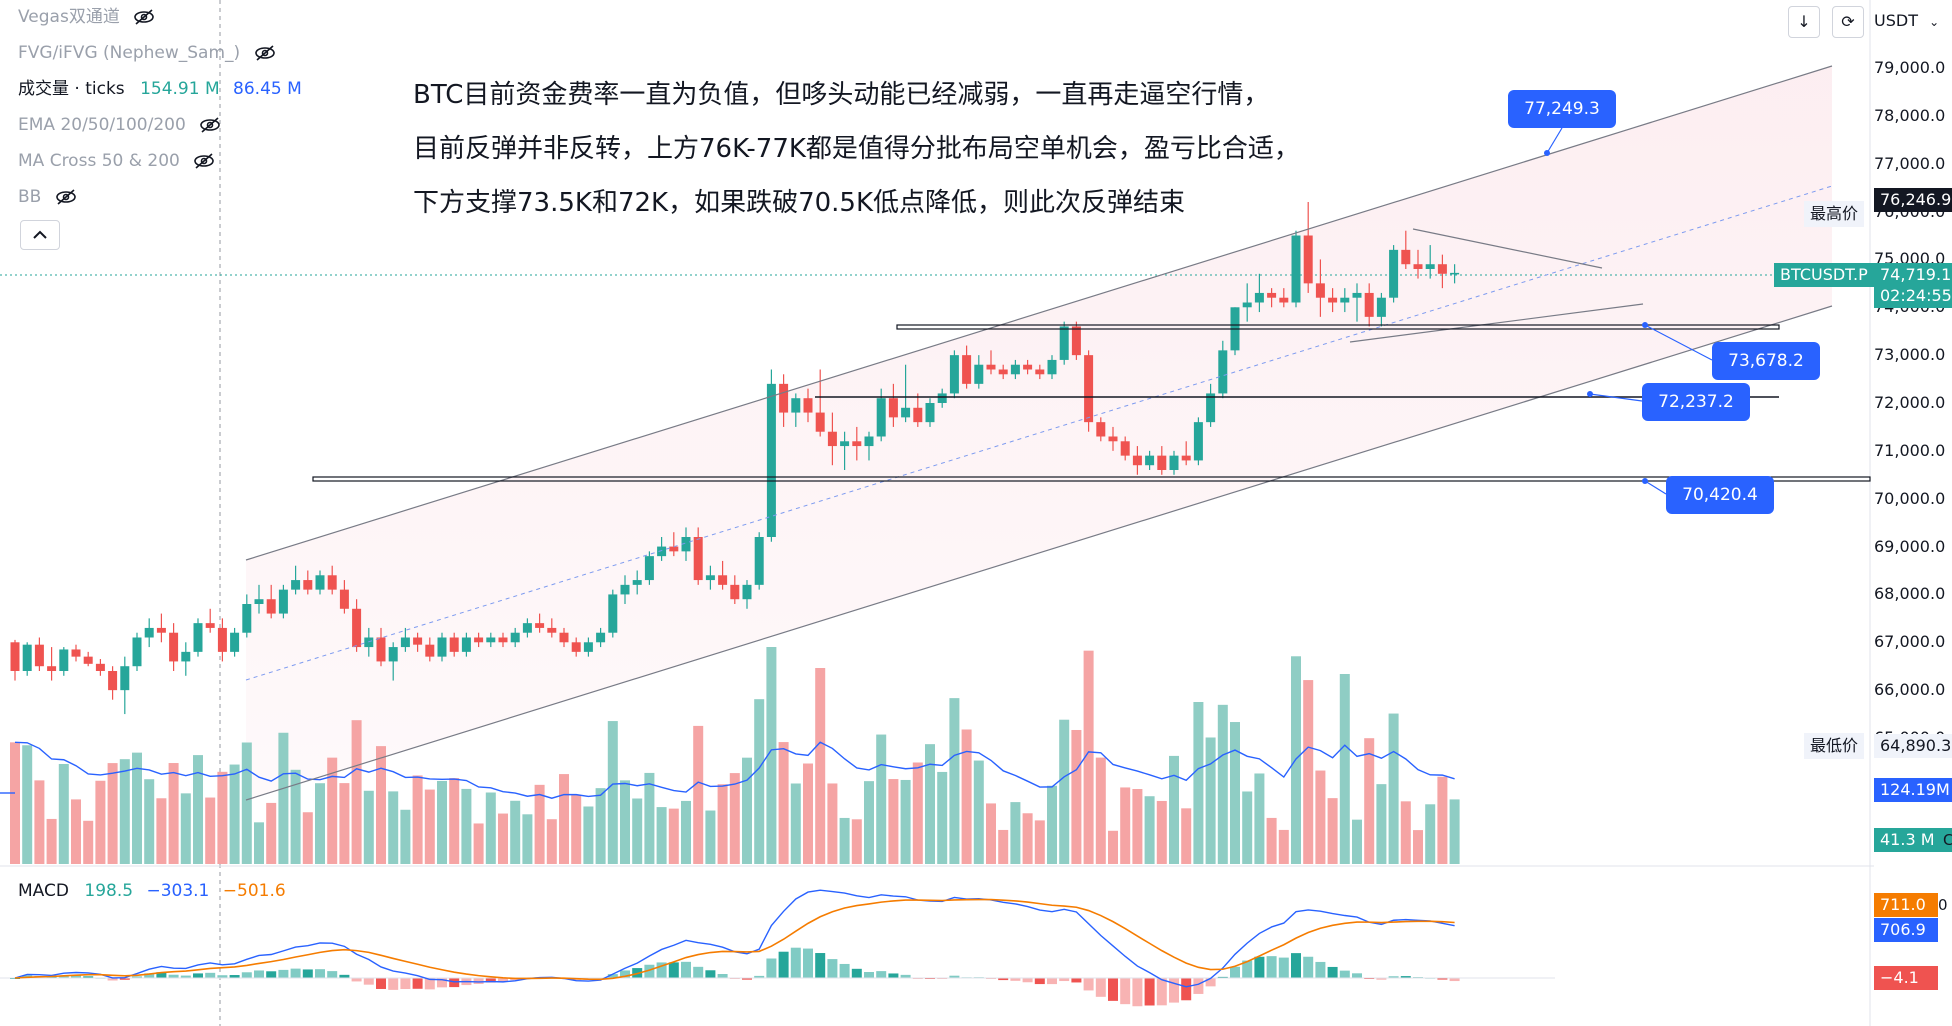  Describe the element at coordinates (119, 125) in the screenshot. I see `indicator-ema: EMA 20/50/100/200` at that location.